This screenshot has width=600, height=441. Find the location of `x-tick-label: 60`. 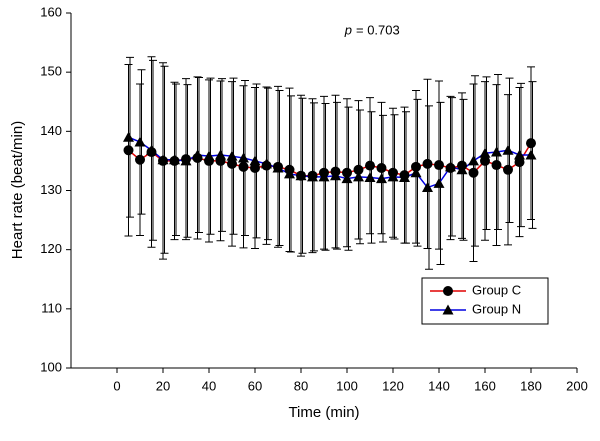

x-tick-label: 60 is located at coordinates (255, 385).